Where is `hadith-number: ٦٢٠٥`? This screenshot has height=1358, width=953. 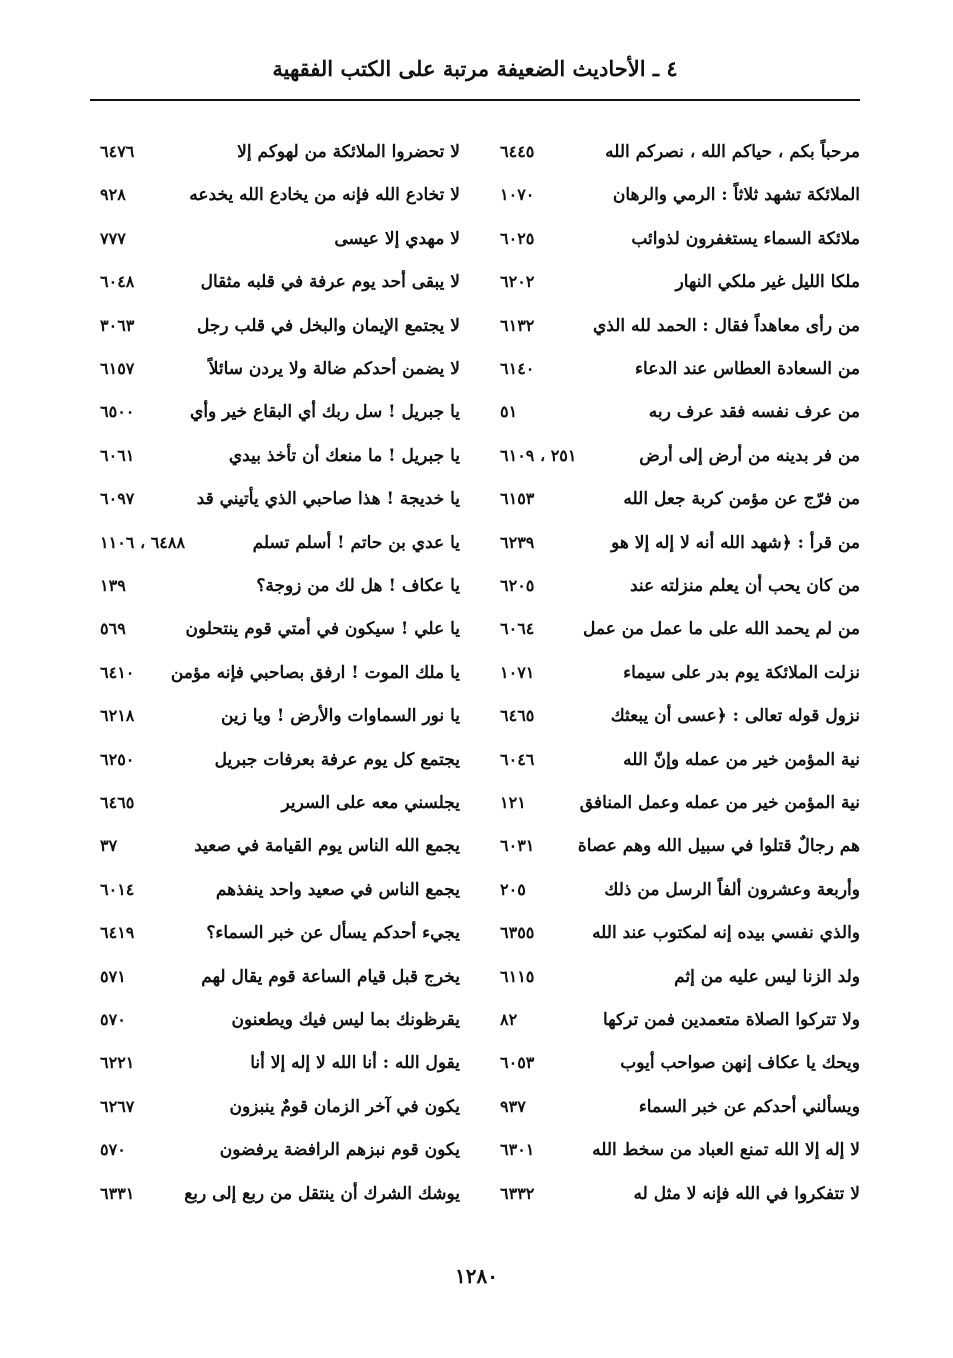 hadith-number: ٦٢٠٥ is located at coordinates (517, 585).